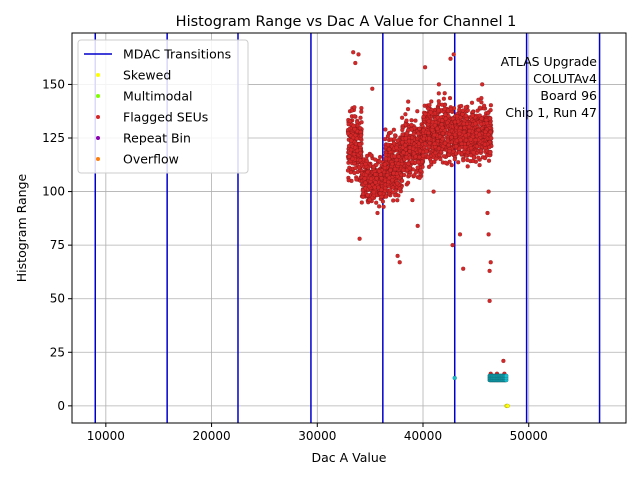  What do you see at coordinates (21, 227) in the screenshot?
I see `y-axis-label: Histogram Range` at bounding box center [21, 227].